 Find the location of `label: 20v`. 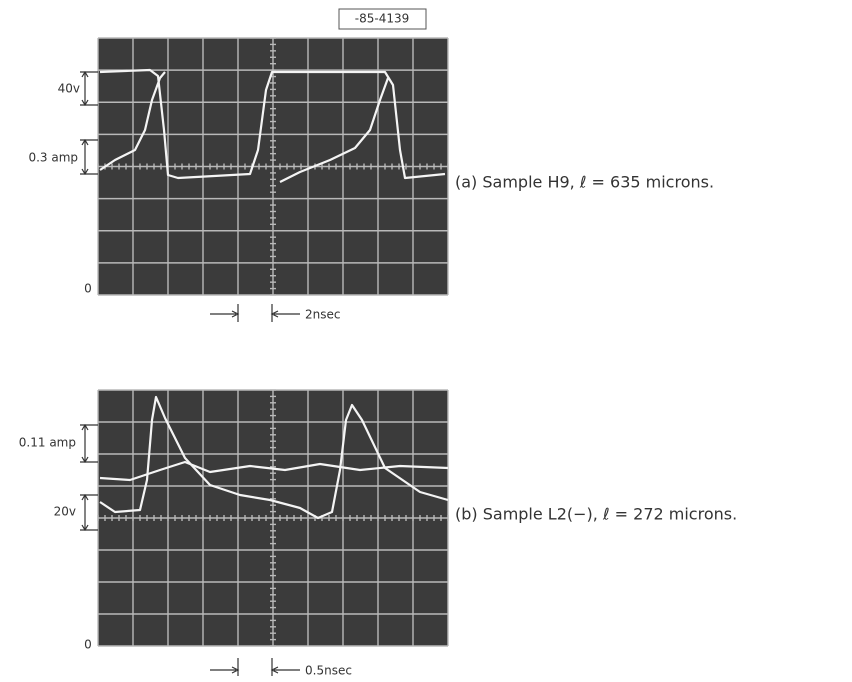

label: 20v is located at coordinates (65, 512).